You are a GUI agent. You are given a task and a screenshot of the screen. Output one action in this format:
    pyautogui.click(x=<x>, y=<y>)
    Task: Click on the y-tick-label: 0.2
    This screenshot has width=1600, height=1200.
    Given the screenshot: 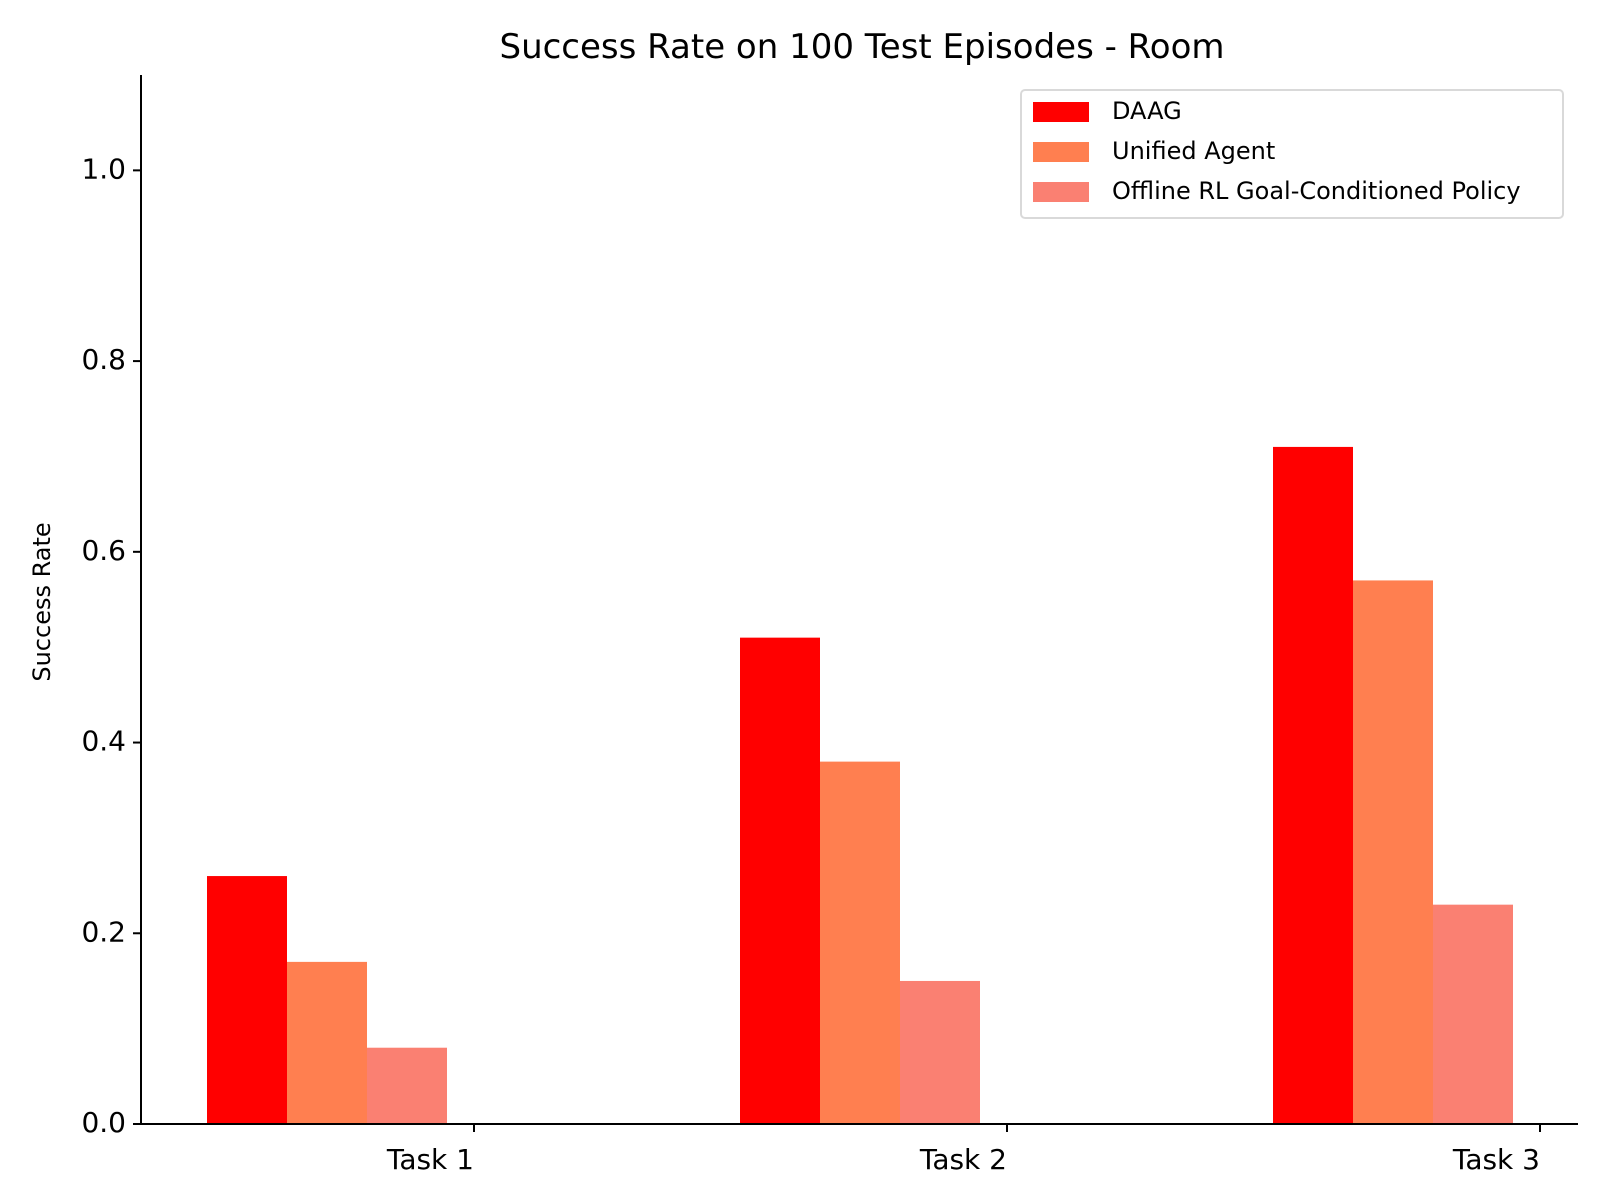 What is the action you would take?
    pyautogui.click(x=103, y=931)
    